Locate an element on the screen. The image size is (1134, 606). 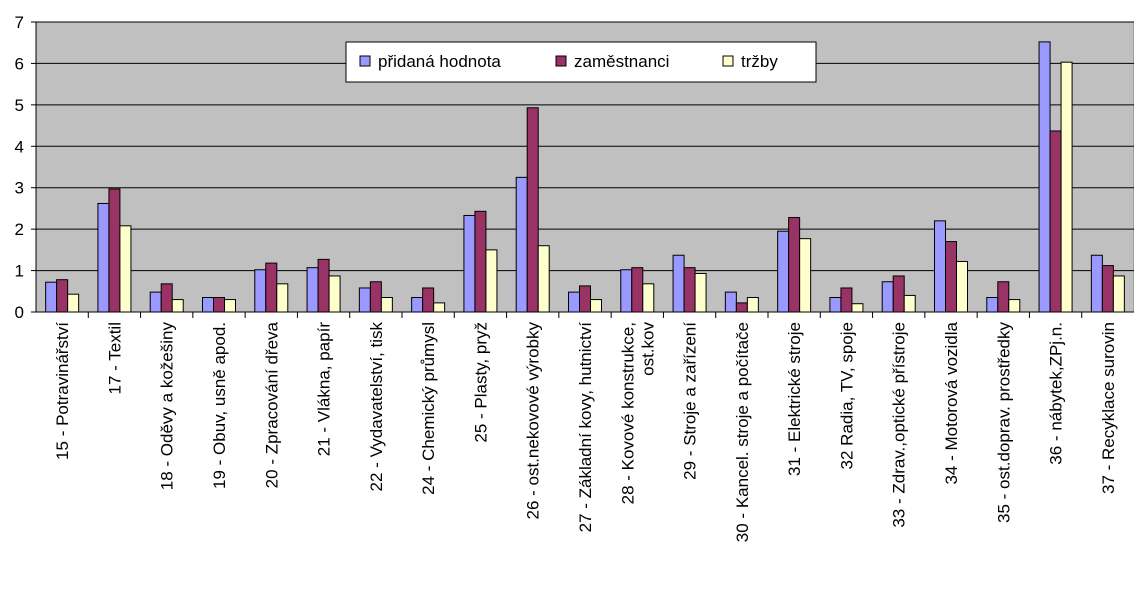
x-tick-label: 19 - Obuv, usně apod. is located at coordinates (219, 405).